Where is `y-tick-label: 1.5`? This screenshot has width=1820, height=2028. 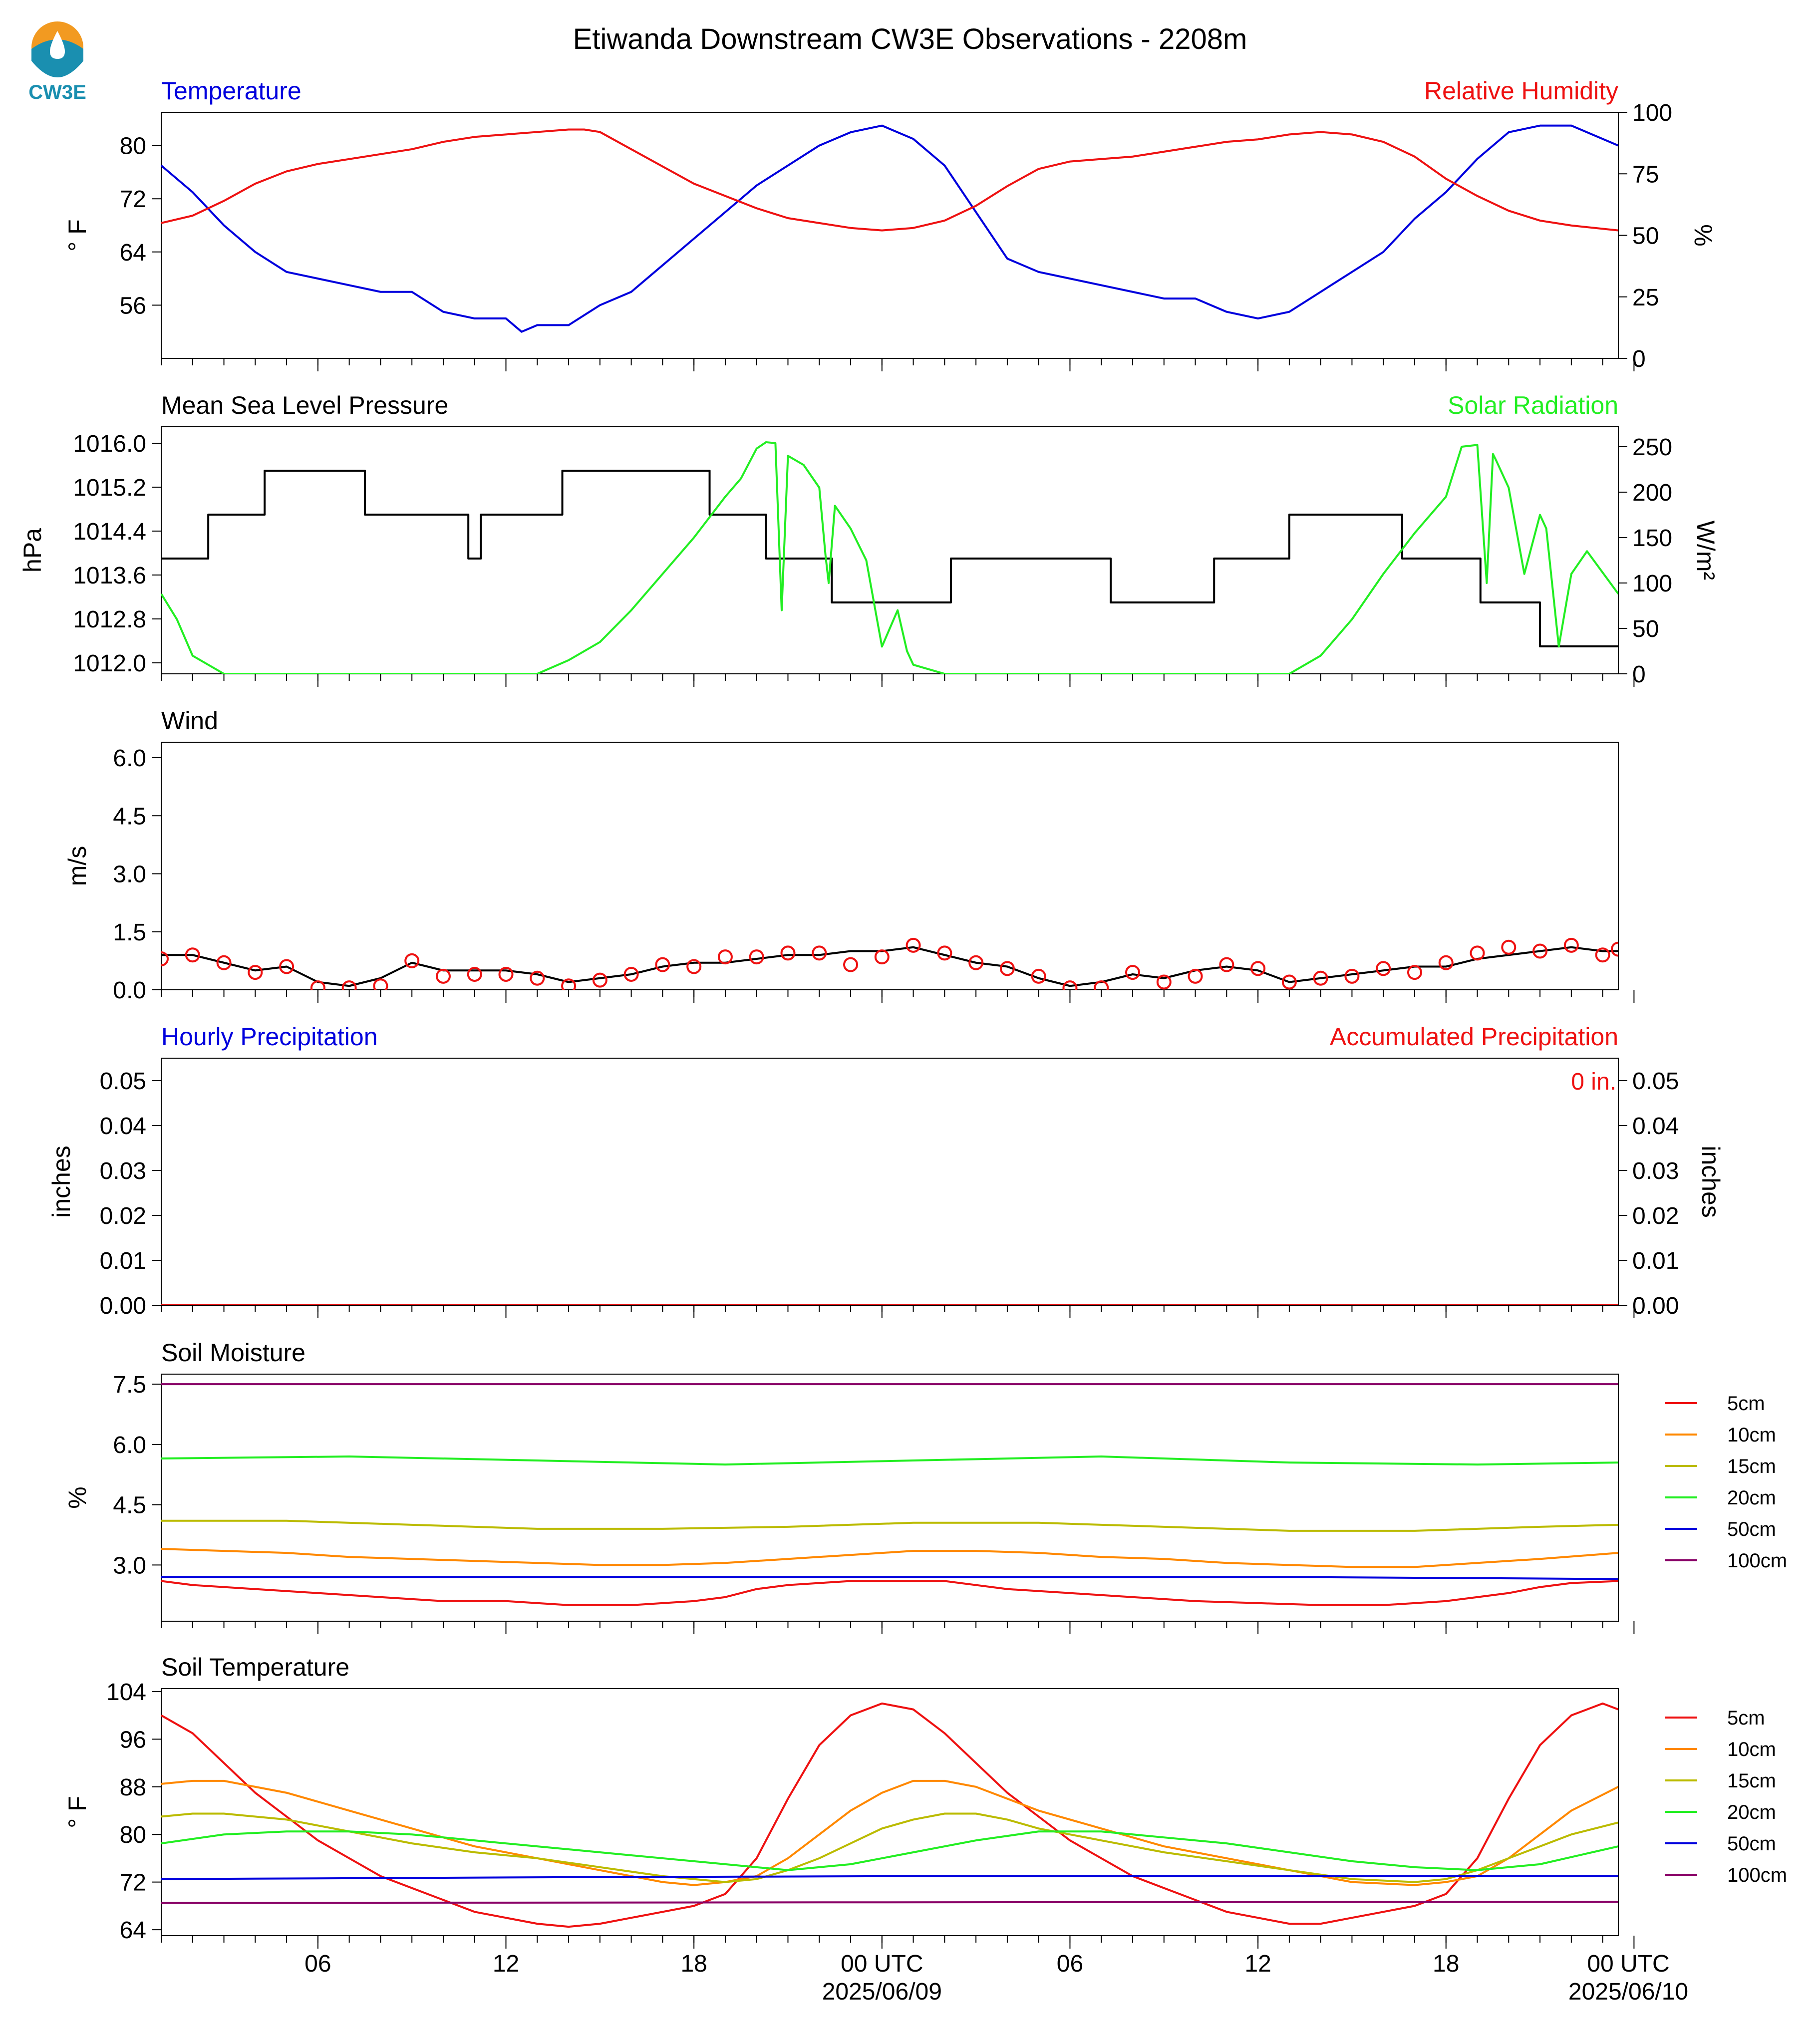
y-tick-label: 1.5 is located at coordinates (129, 932).